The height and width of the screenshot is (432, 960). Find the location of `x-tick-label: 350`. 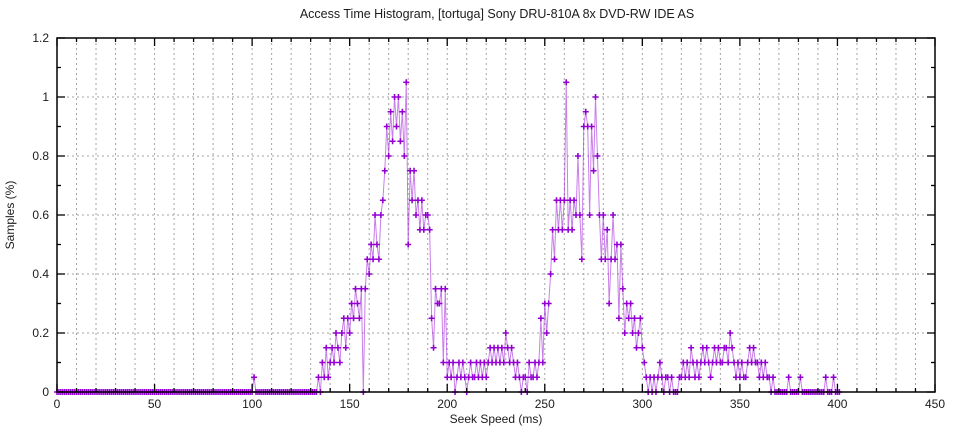

x-tick-label: 350 is located at coordinates (740, 404).